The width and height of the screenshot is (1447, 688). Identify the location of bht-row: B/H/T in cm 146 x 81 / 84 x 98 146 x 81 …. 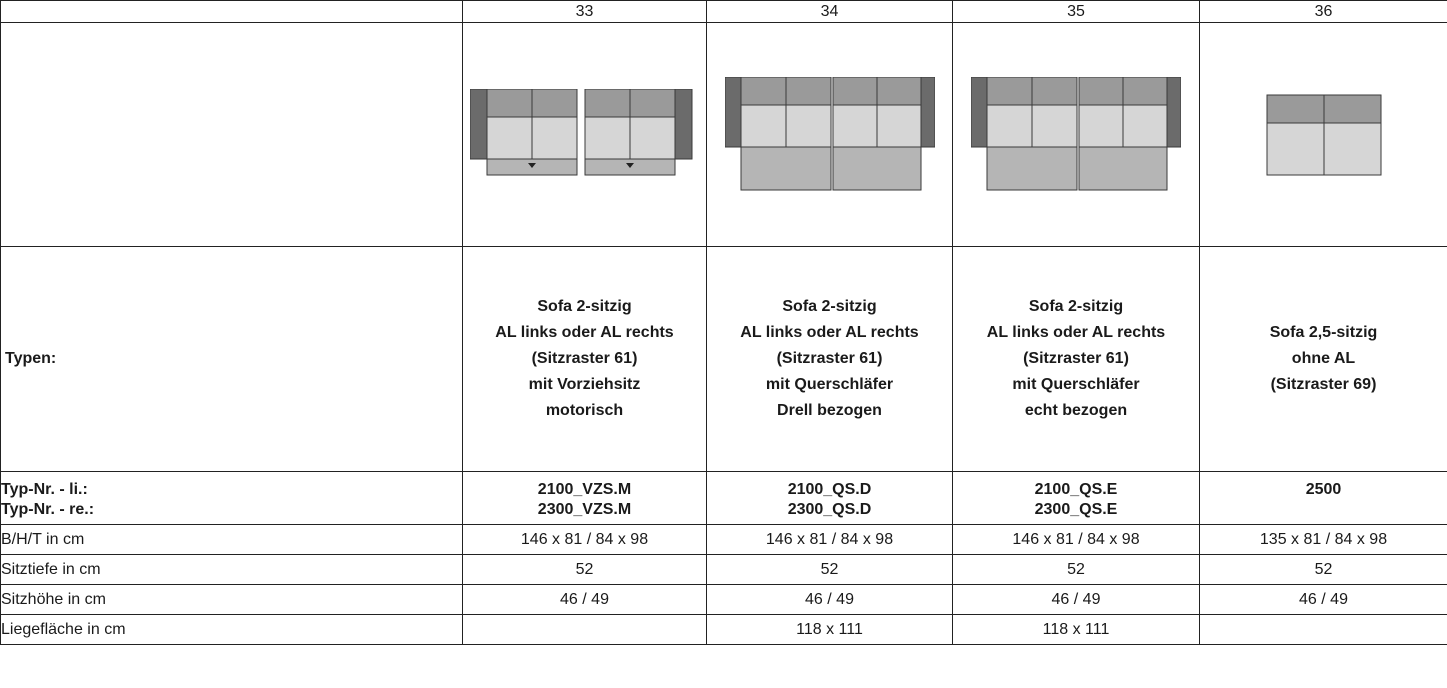
(723, 539).